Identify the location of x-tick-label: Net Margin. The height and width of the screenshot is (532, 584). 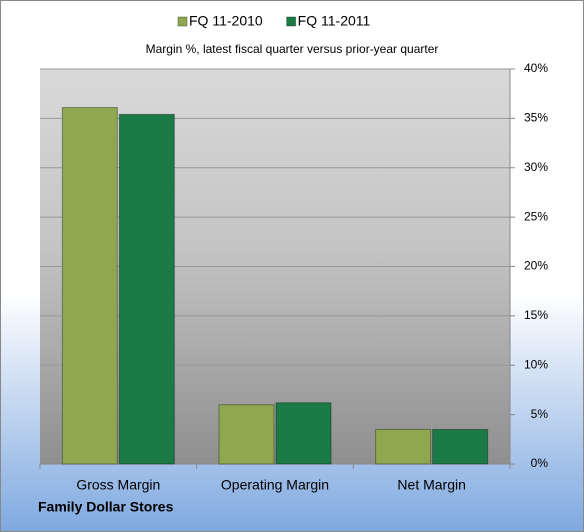
(431, 485).